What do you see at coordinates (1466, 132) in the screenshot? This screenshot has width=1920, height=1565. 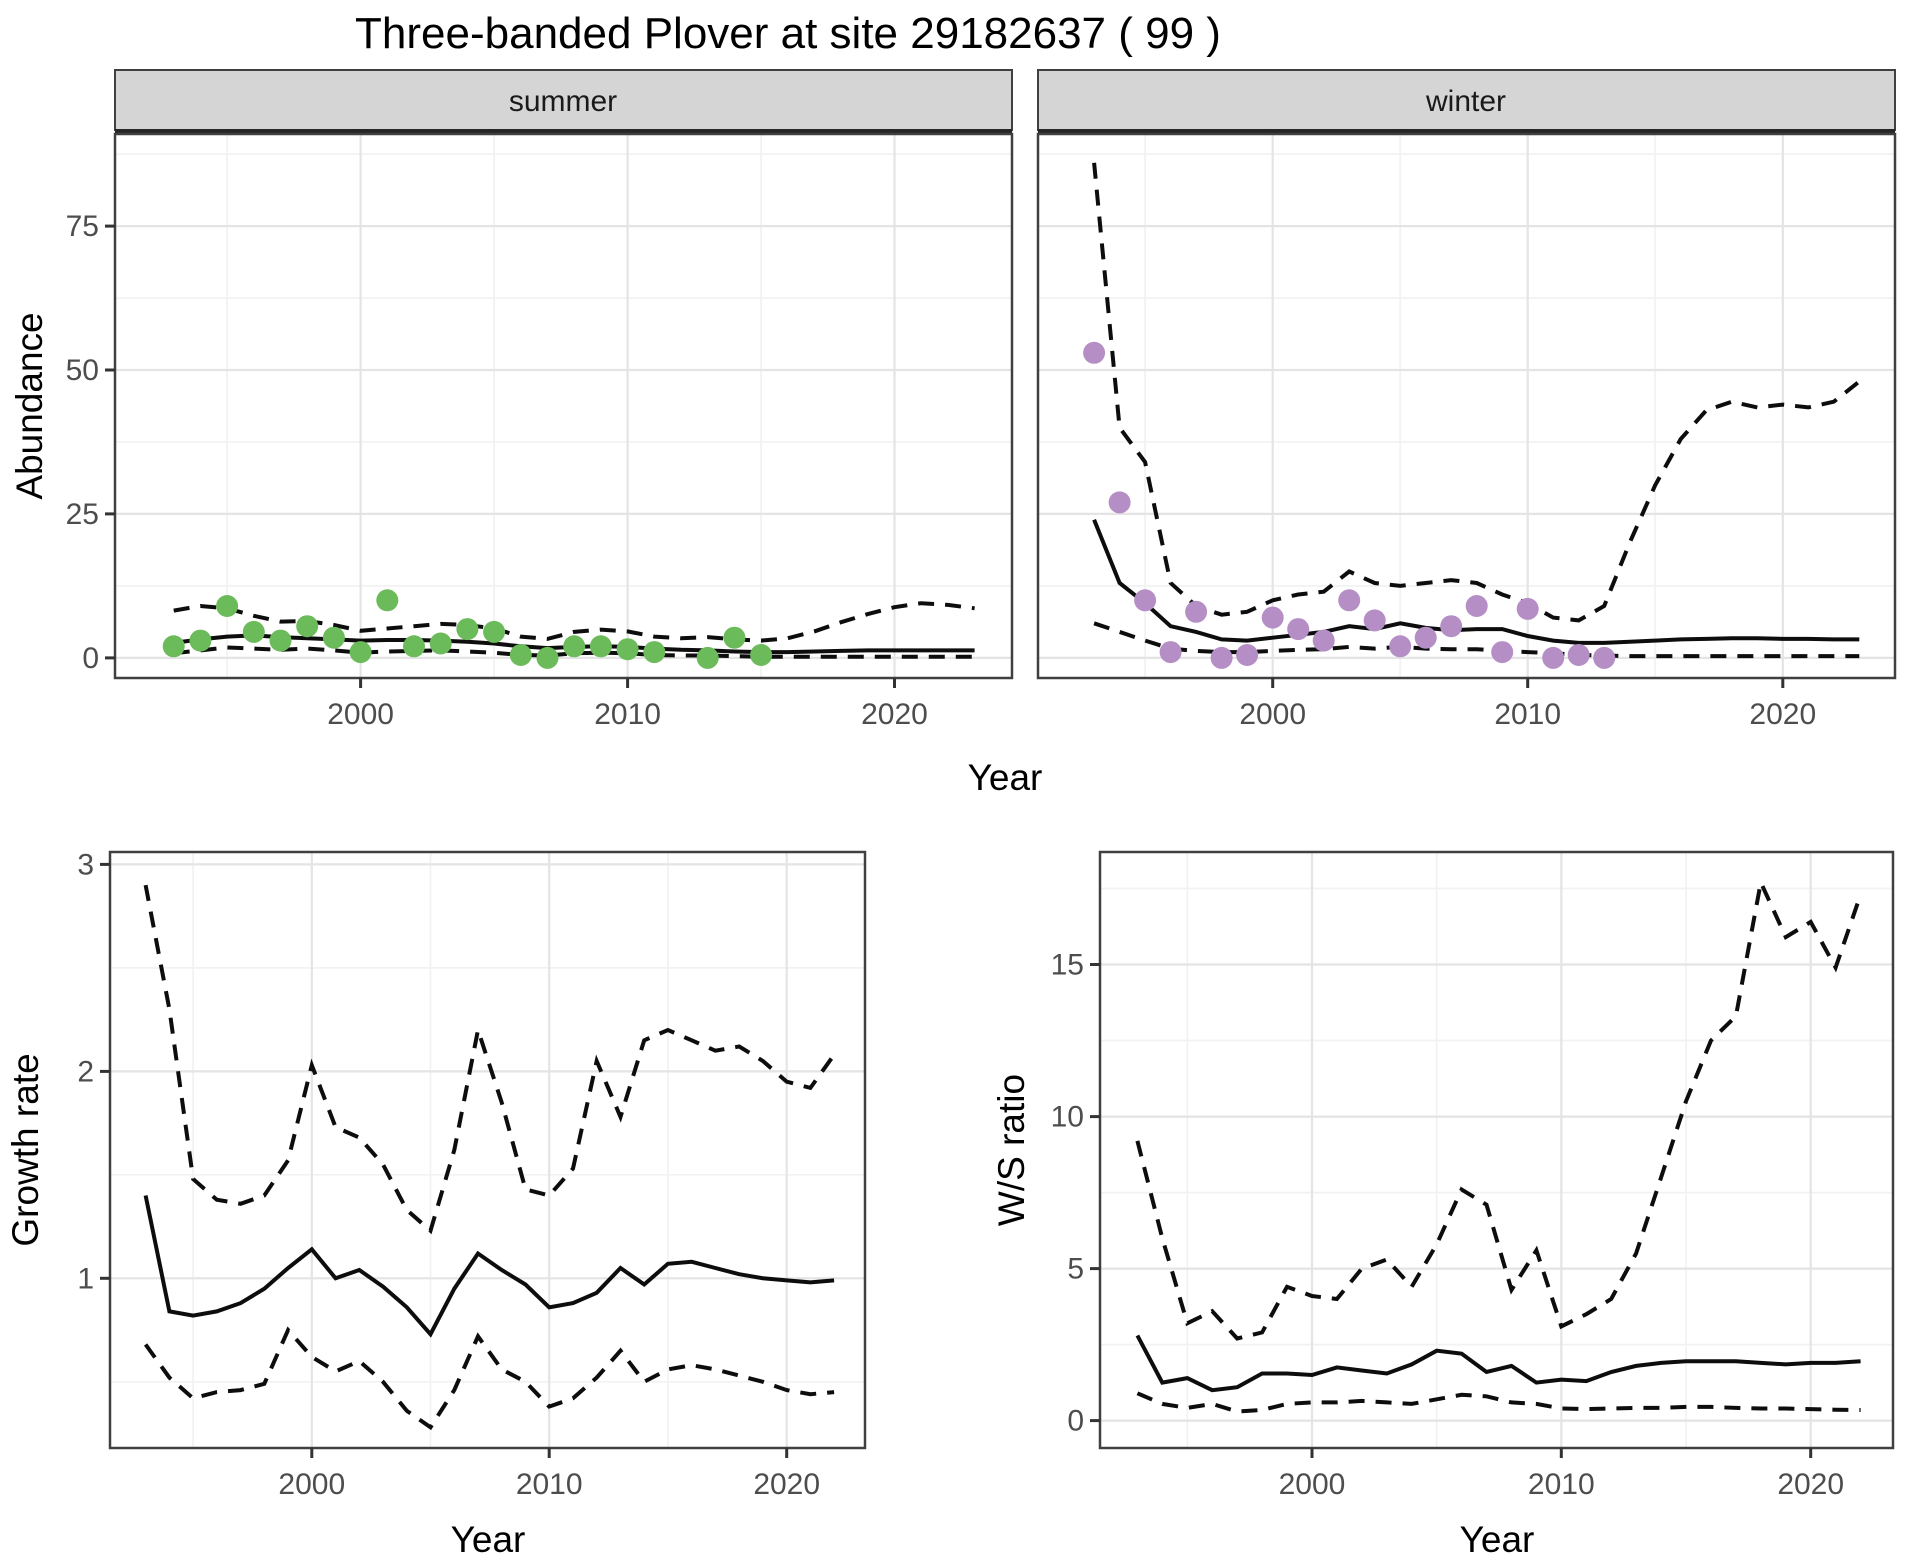 I see `facet-strip-winter-edge` at bounding box center [1466, 132].